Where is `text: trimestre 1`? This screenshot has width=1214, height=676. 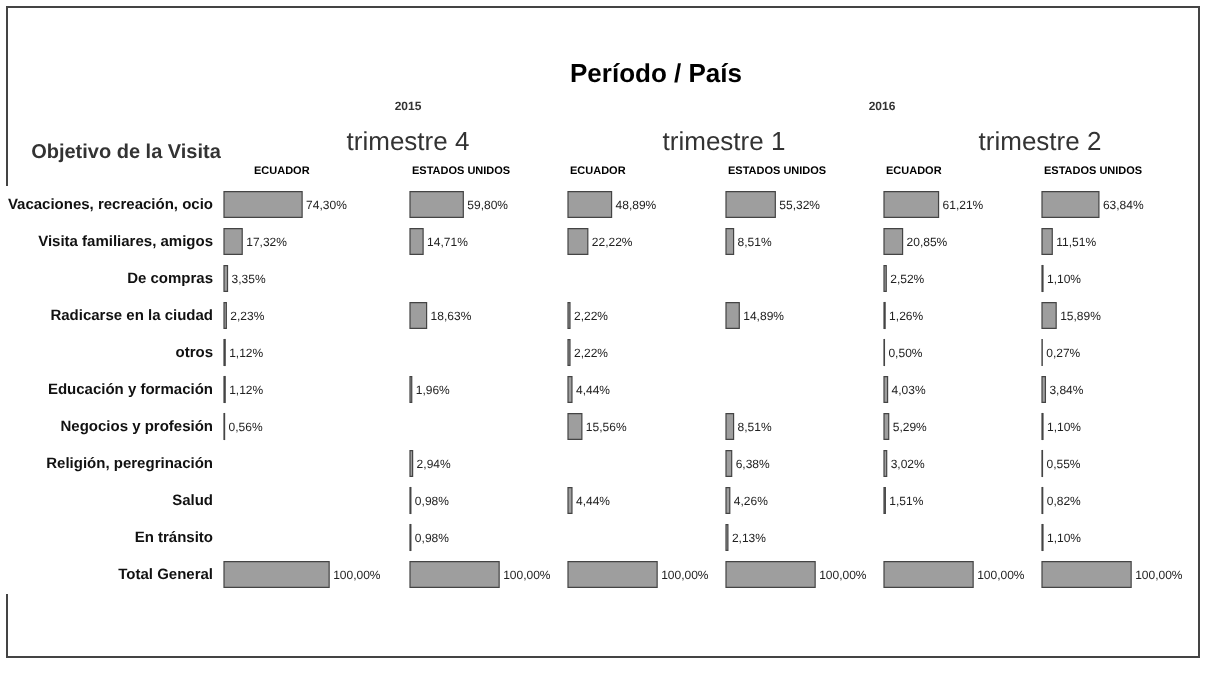
text: trimestre 1 is located at coordinates (724, 141).